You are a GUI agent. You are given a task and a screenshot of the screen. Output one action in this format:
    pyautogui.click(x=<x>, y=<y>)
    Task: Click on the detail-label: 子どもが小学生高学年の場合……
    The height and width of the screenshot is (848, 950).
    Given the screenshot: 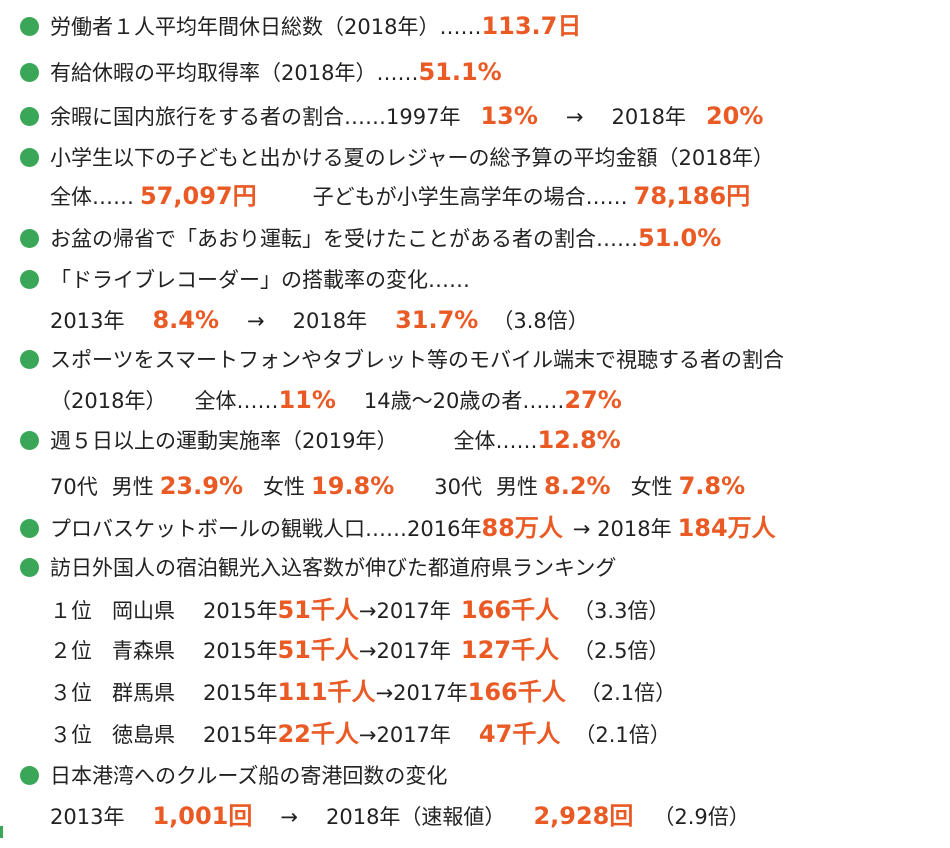 What is the action you would take?
    pyautogui.click(x=470, y=197)
    